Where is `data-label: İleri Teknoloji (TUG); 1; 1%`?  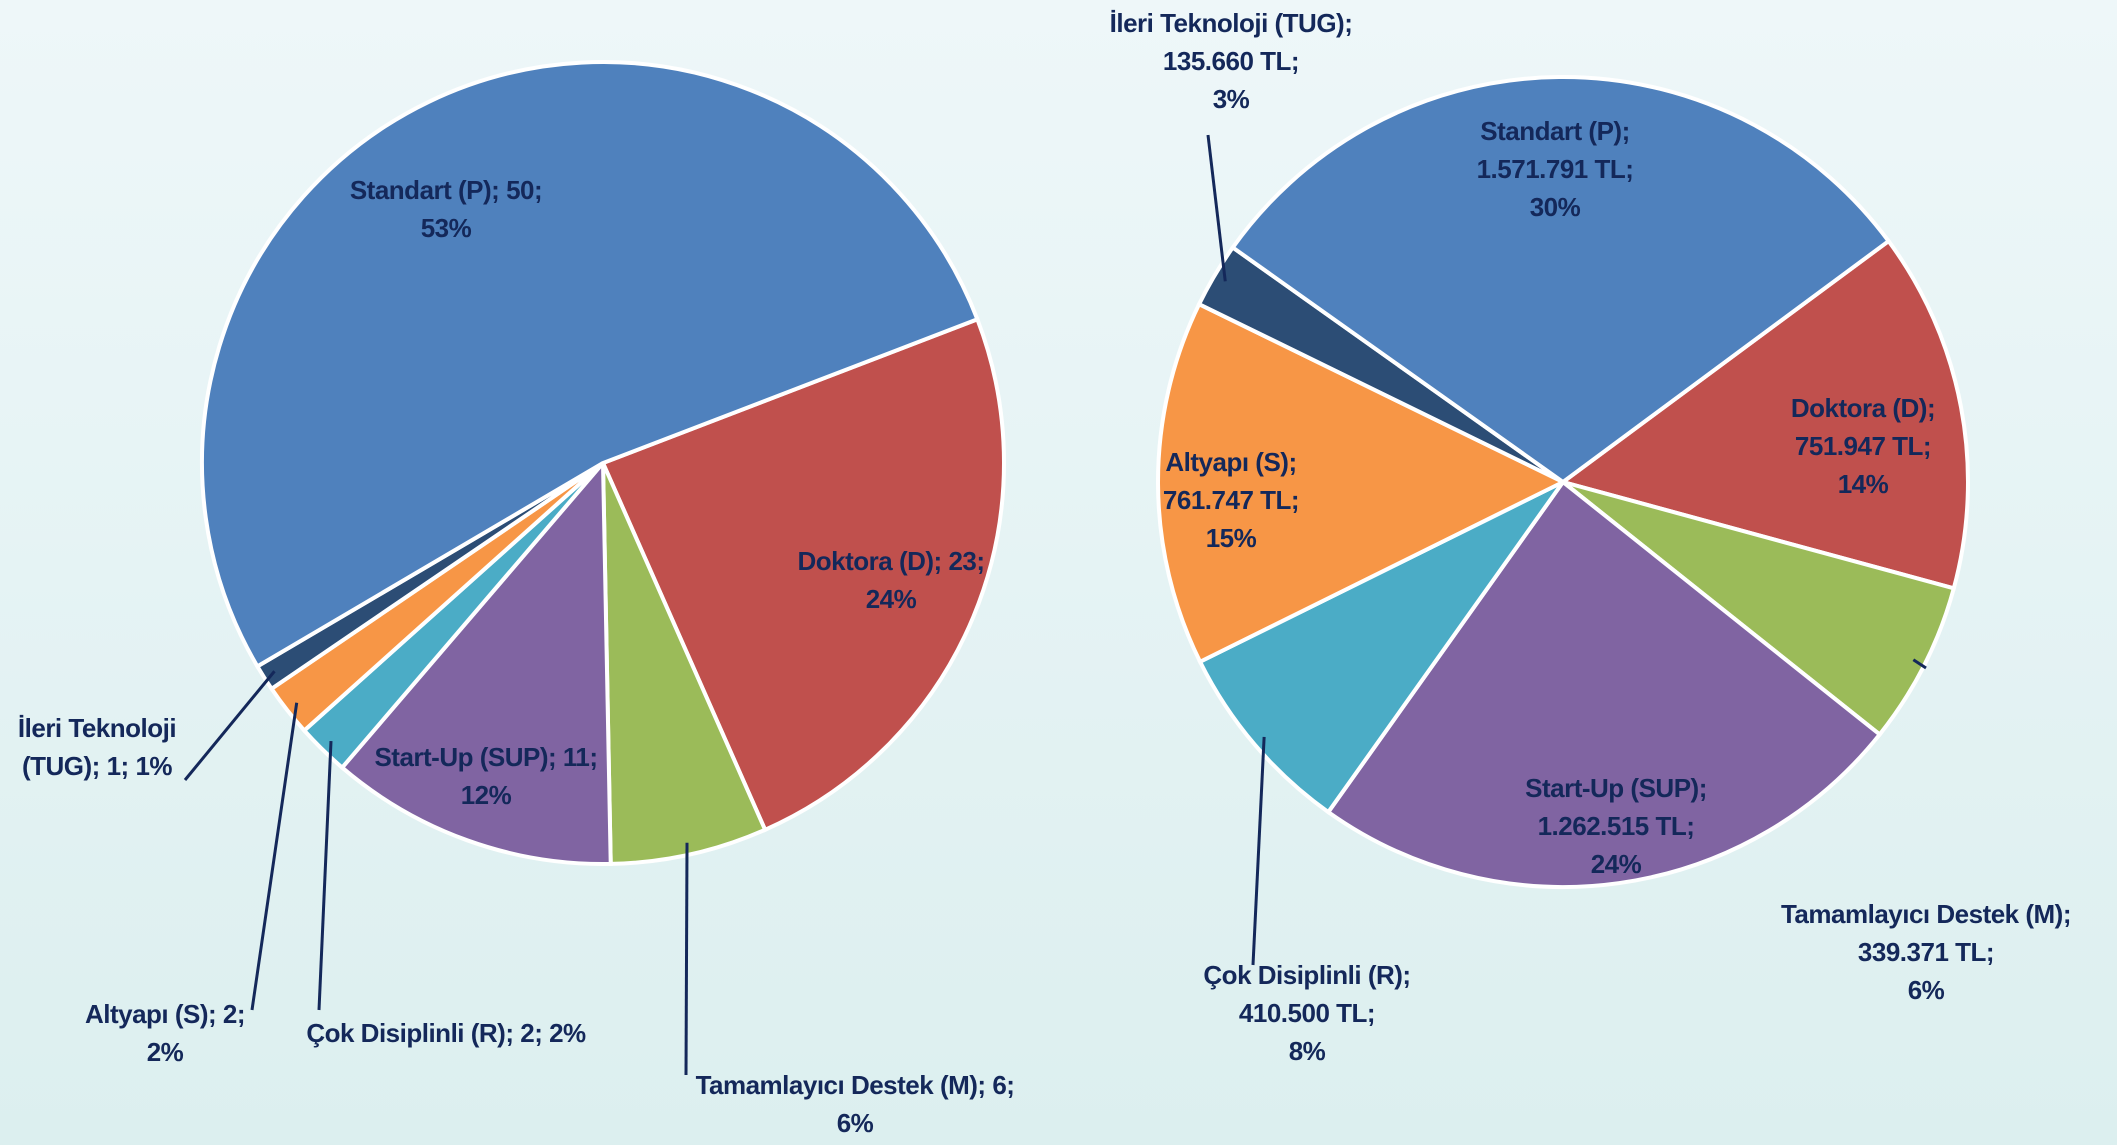 data-label: İleri Teknoloji (TUG); 1; 1% is located at coordinates (106, 747).